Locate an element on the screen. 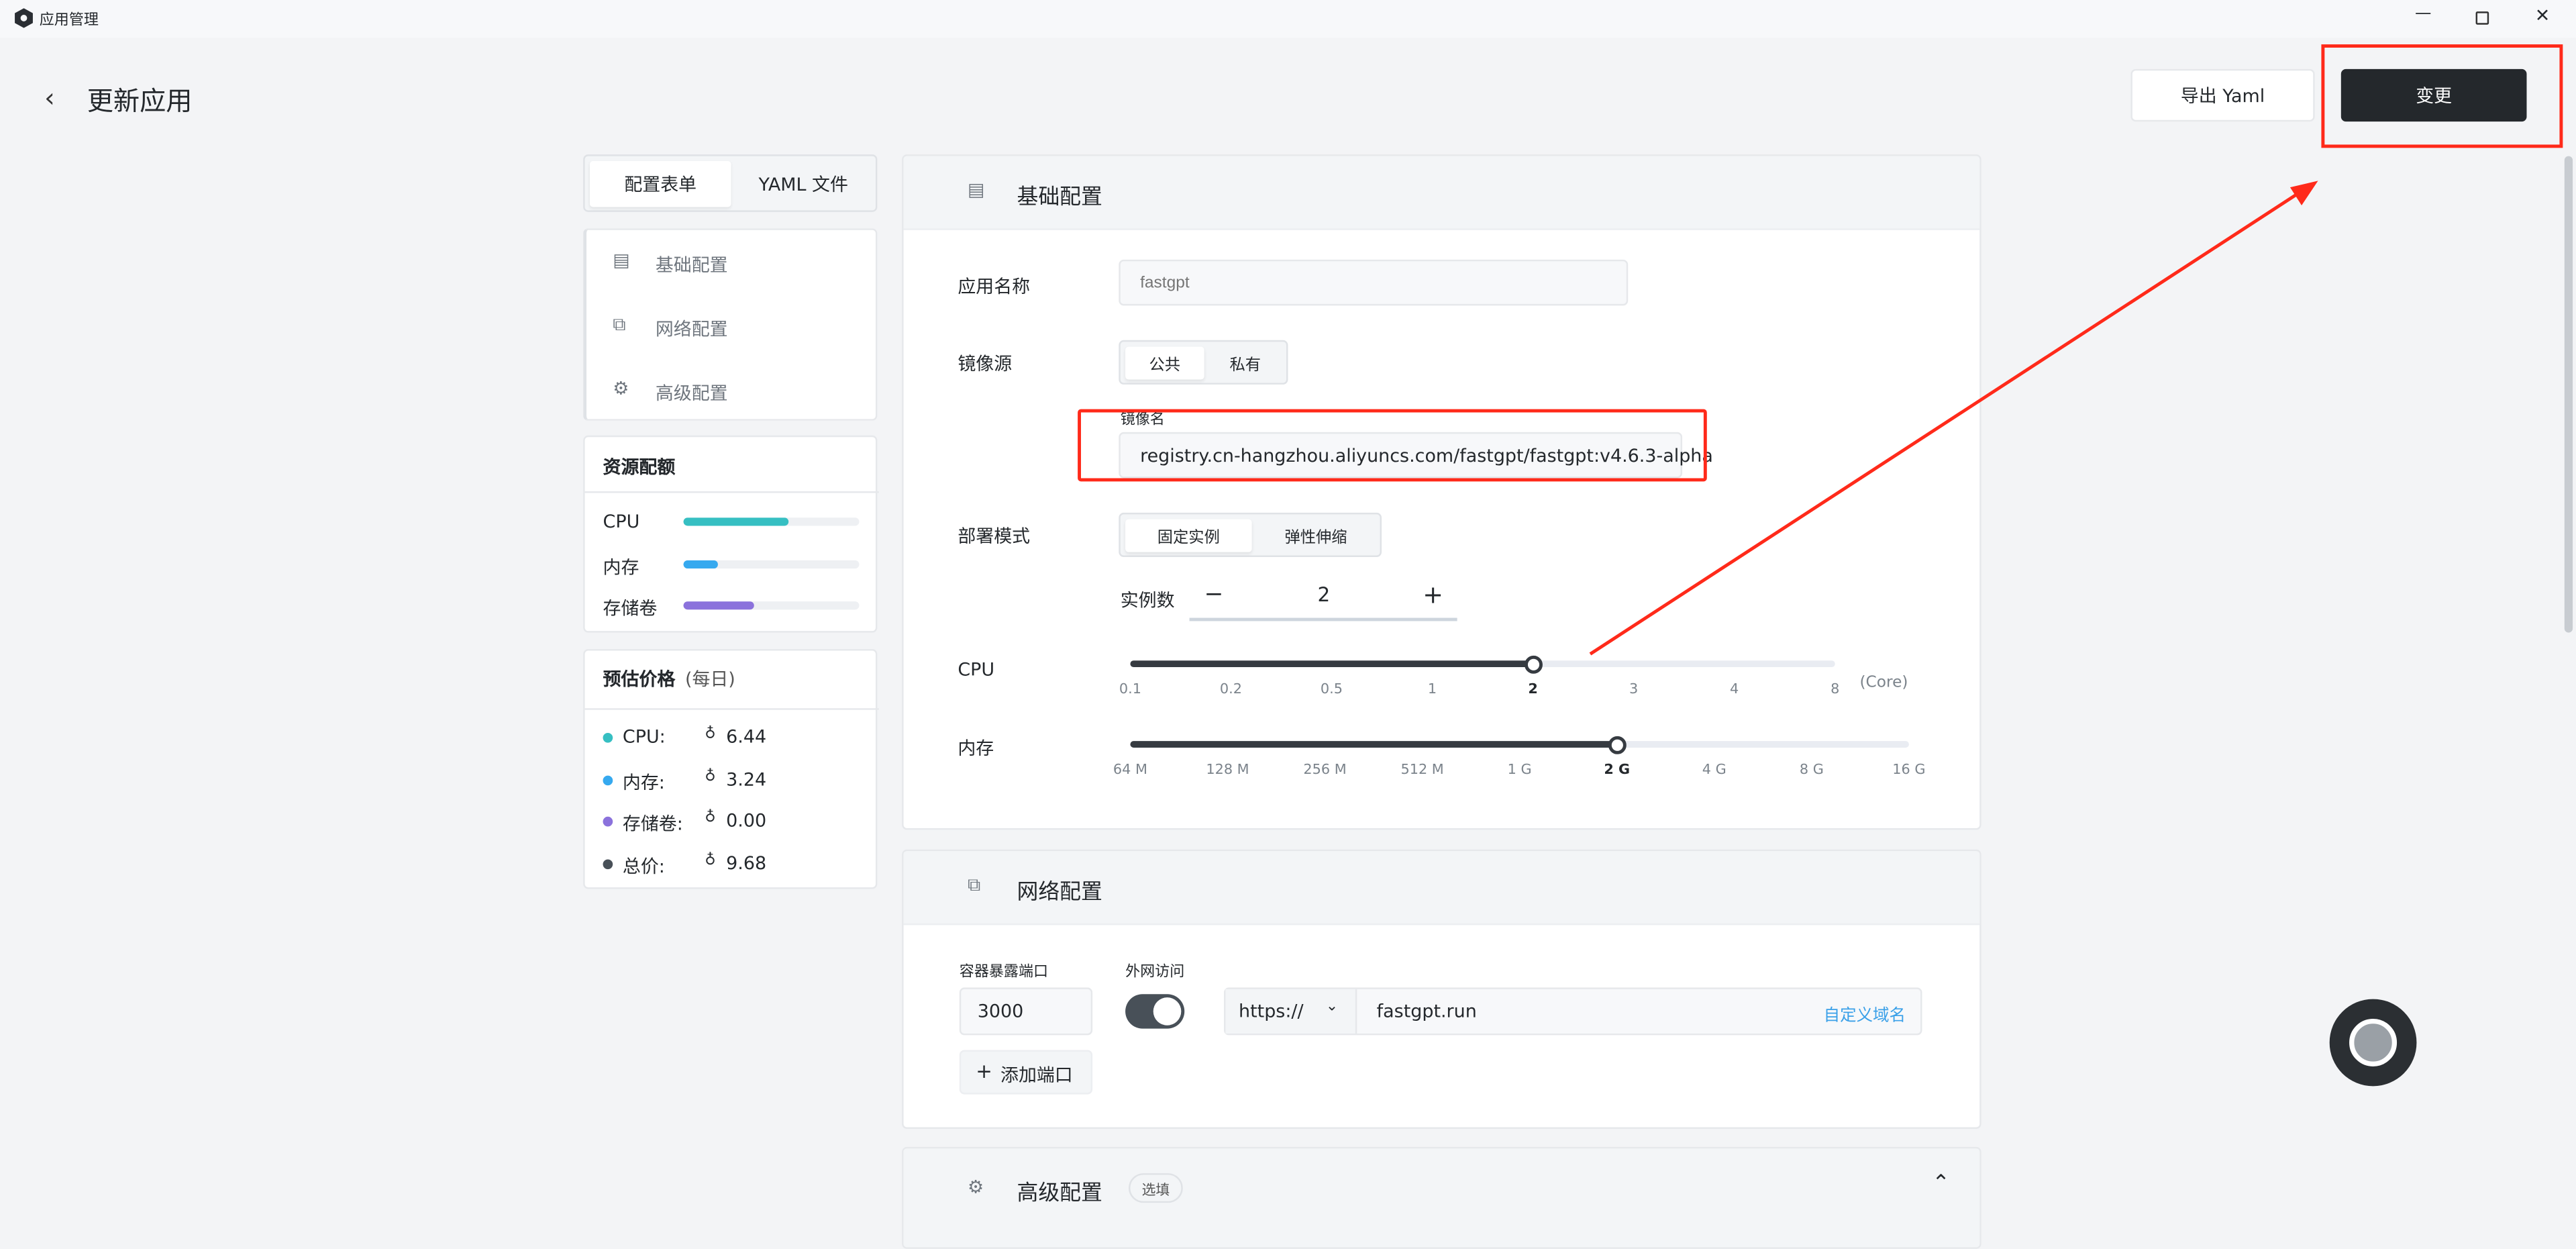 This screenshot has height=1249, width=2576. tab-form: 配置表单 is located at coordinates (660, 184).